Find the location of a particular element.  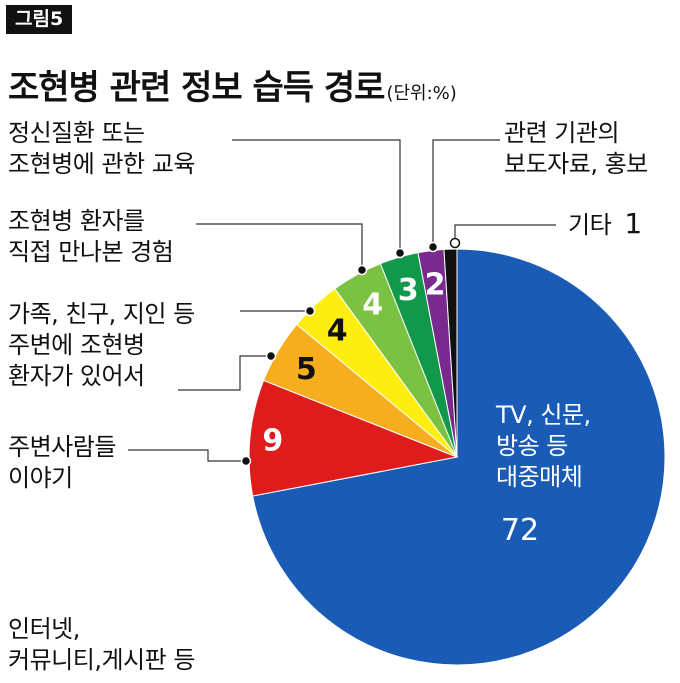

label-press-release-line2: 보도자료, 홍보 is located at coordinates (576, 164).